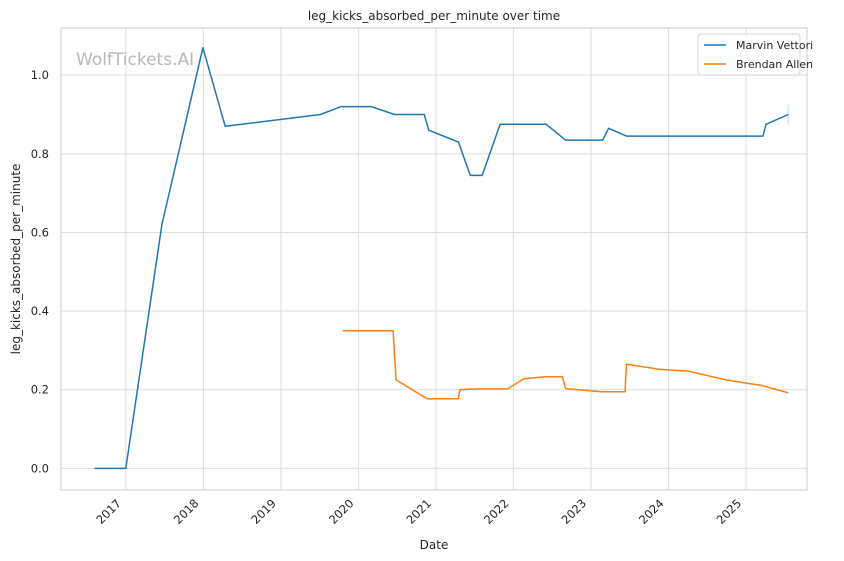 Image resolution: width=844 pixels, height=561 pixels. What do you see at coordinates (40, 75) in the screenshot?
I see `y-tick-label: 1.0` at bounding box center [40, 75].